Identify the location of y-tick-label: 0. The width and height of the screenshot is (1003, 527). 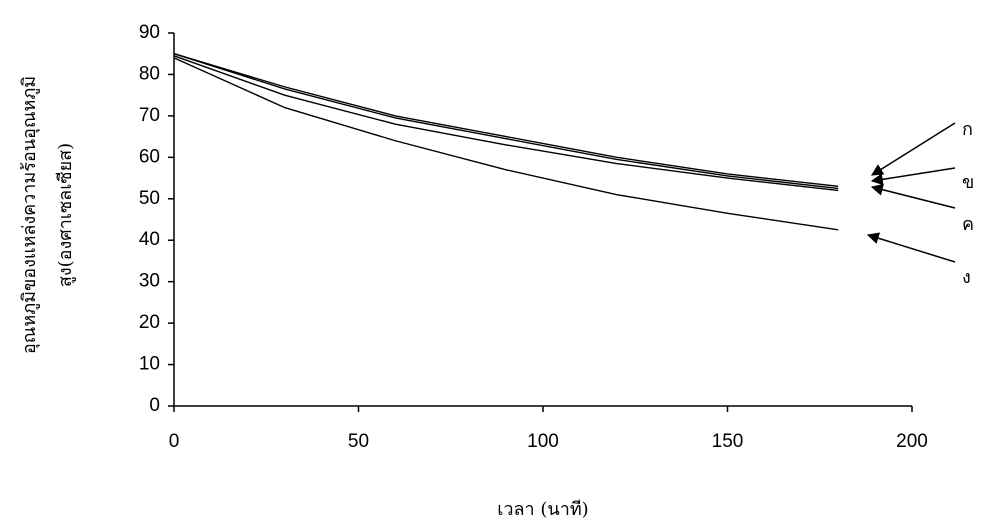
(154, 405).